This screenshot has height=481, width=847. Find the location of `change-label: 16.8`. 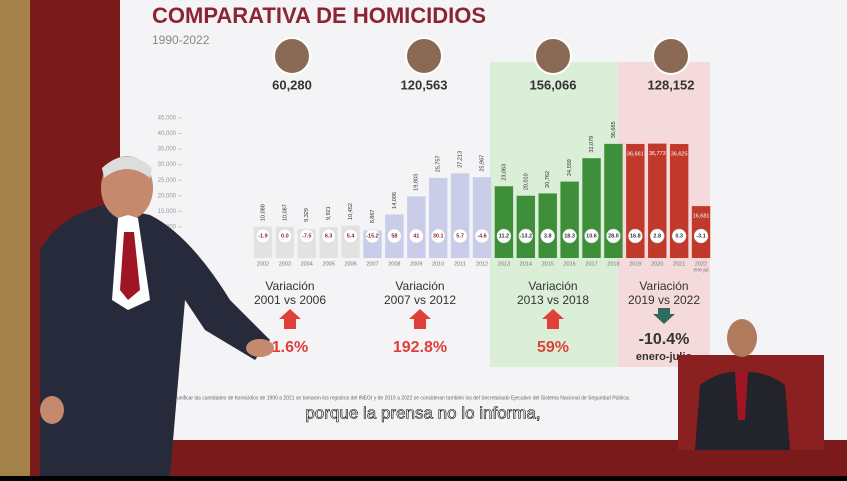

change-label: 16.8 is located at coordinates (635, 236).